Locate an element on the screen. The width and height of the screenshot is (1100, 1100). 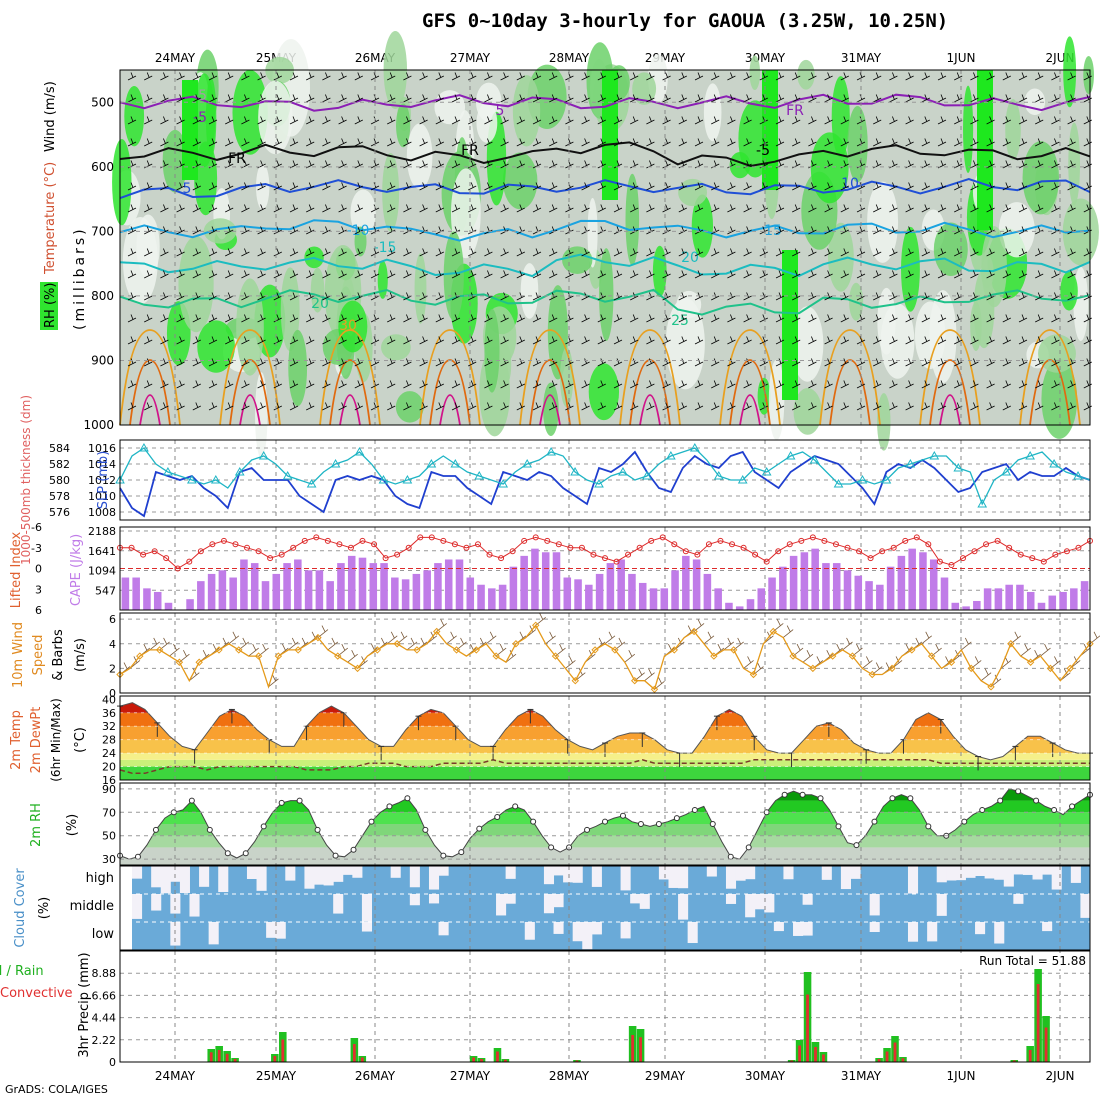
top-tick-label-4: 28MAY is located at coordinates (569, 58).